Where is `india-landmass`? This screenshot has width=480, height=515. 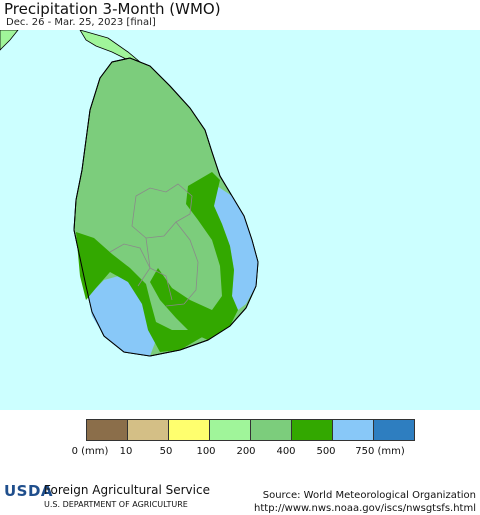 india-landmass is located at coordinates (9, 40).